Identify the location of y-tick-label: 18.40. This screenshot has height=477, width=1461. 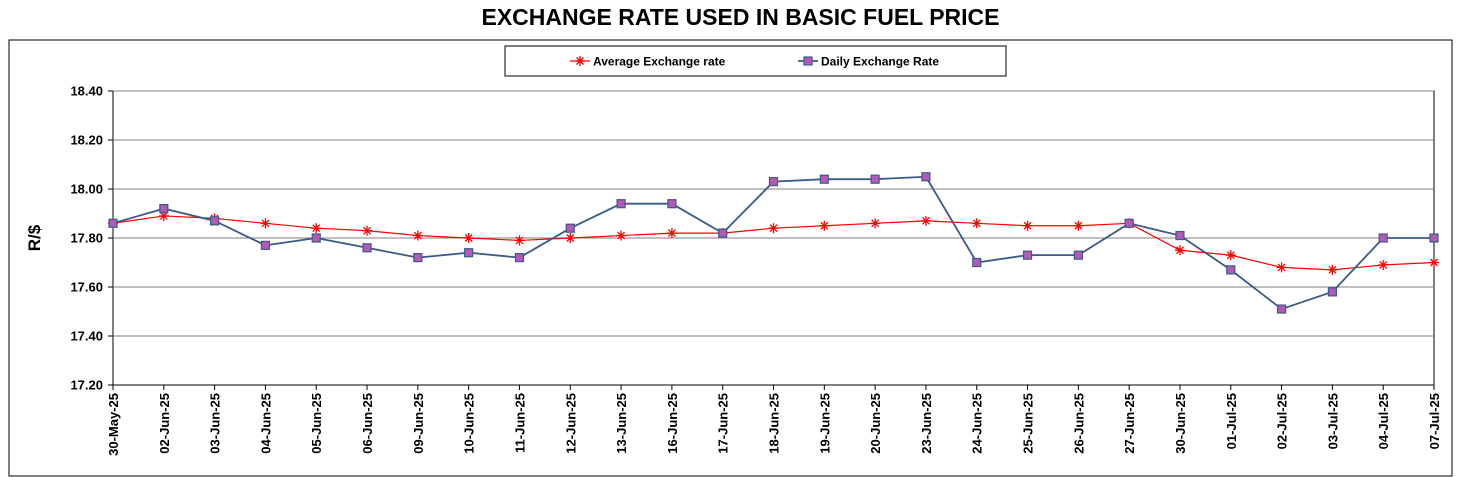
(86, 91).